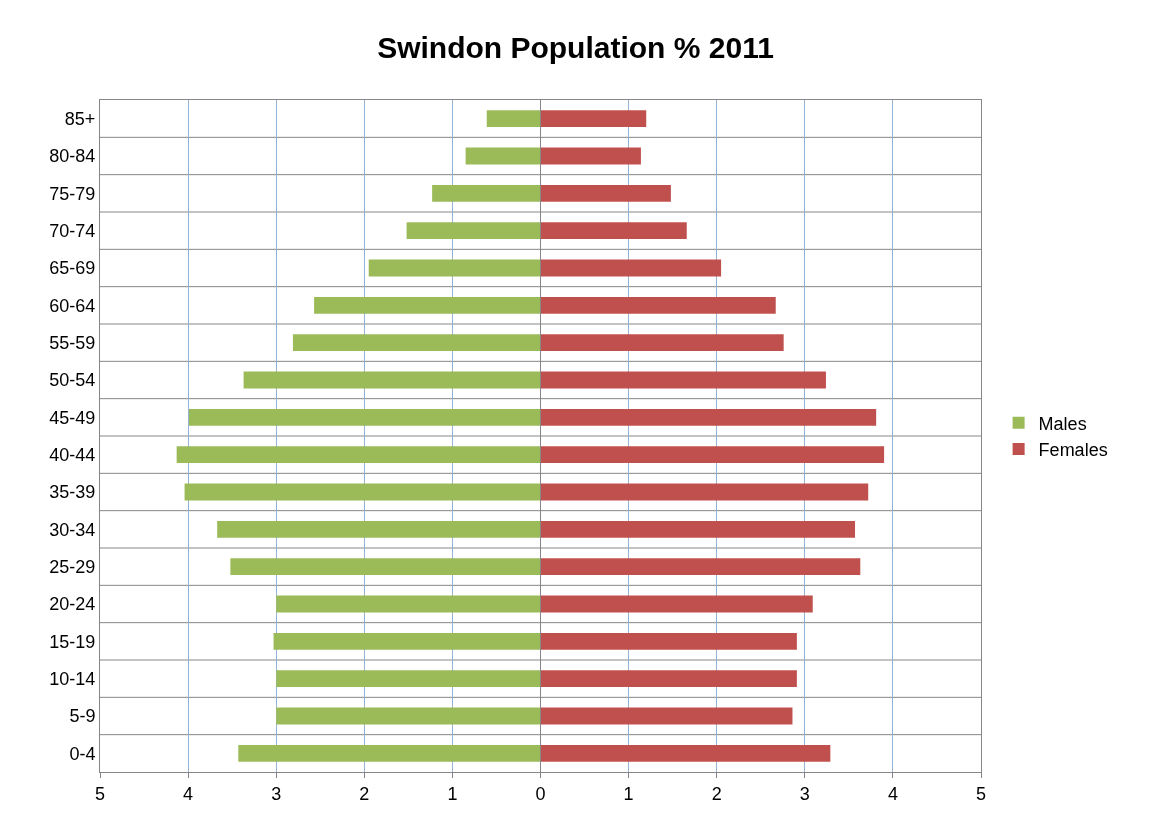 This screenshot has height=822, width=1151. What do you see at coordinates (72, 193) in the screenshot?
I see `y-tick-label: 75-79` at bounding box center [72, 193].